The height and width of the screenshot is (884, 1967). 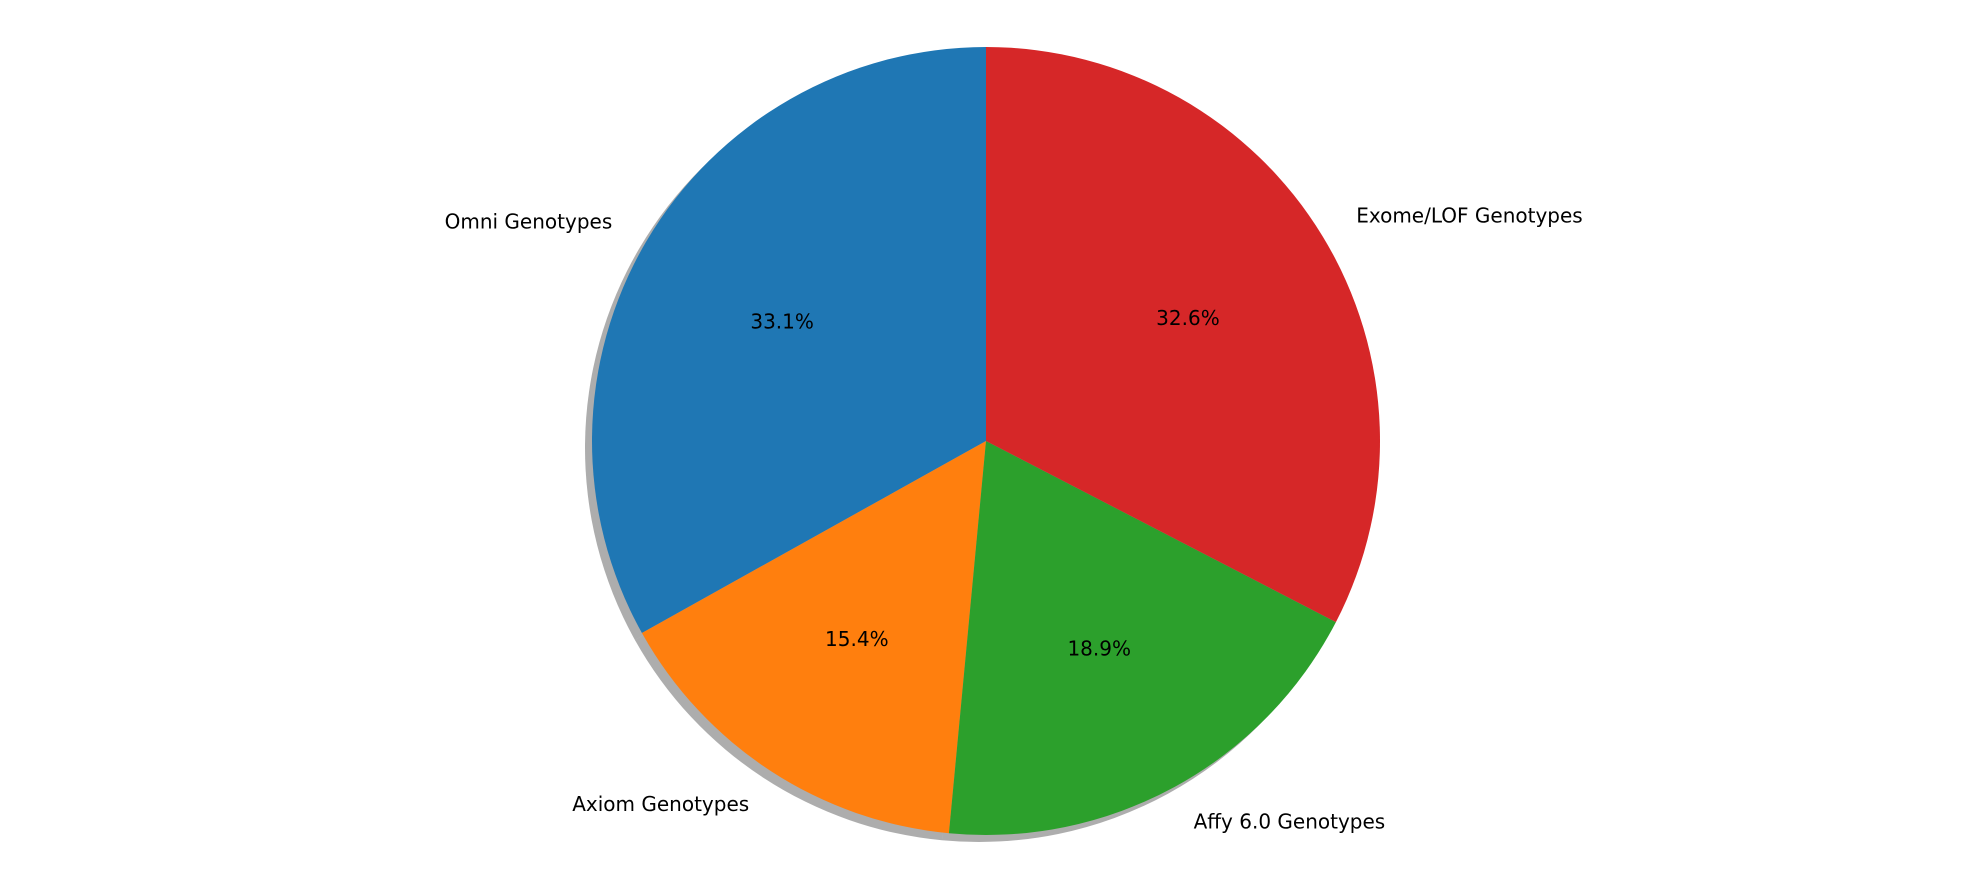 I want to click on pie-slice-exome-lof-genotypes, so click(x=1183, y=335).